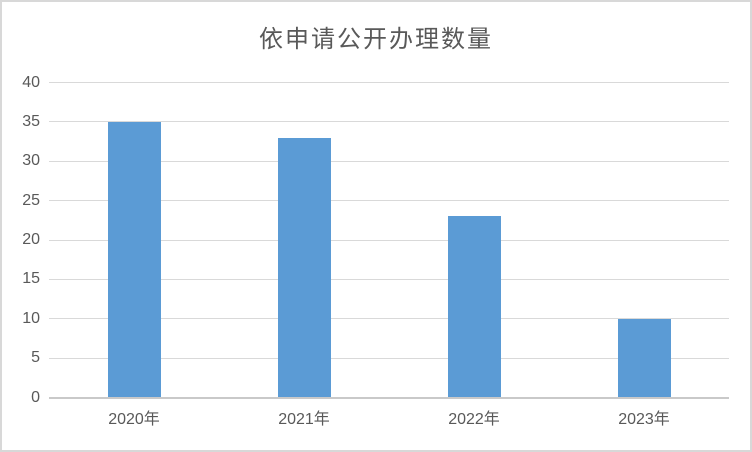 Image resolution: width=752 pixels, height=452 pixels. Describe the element at coordinates (389, 397) in the screenshot. I see `x-axis-line` at that location.